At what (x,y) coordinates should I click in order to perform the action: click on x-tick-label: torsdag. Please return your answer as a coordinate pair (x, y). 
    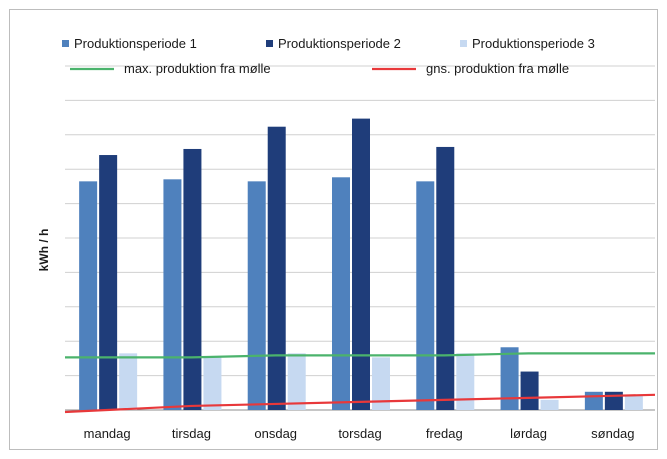
    Looking at the image, I should click on (359, 433).